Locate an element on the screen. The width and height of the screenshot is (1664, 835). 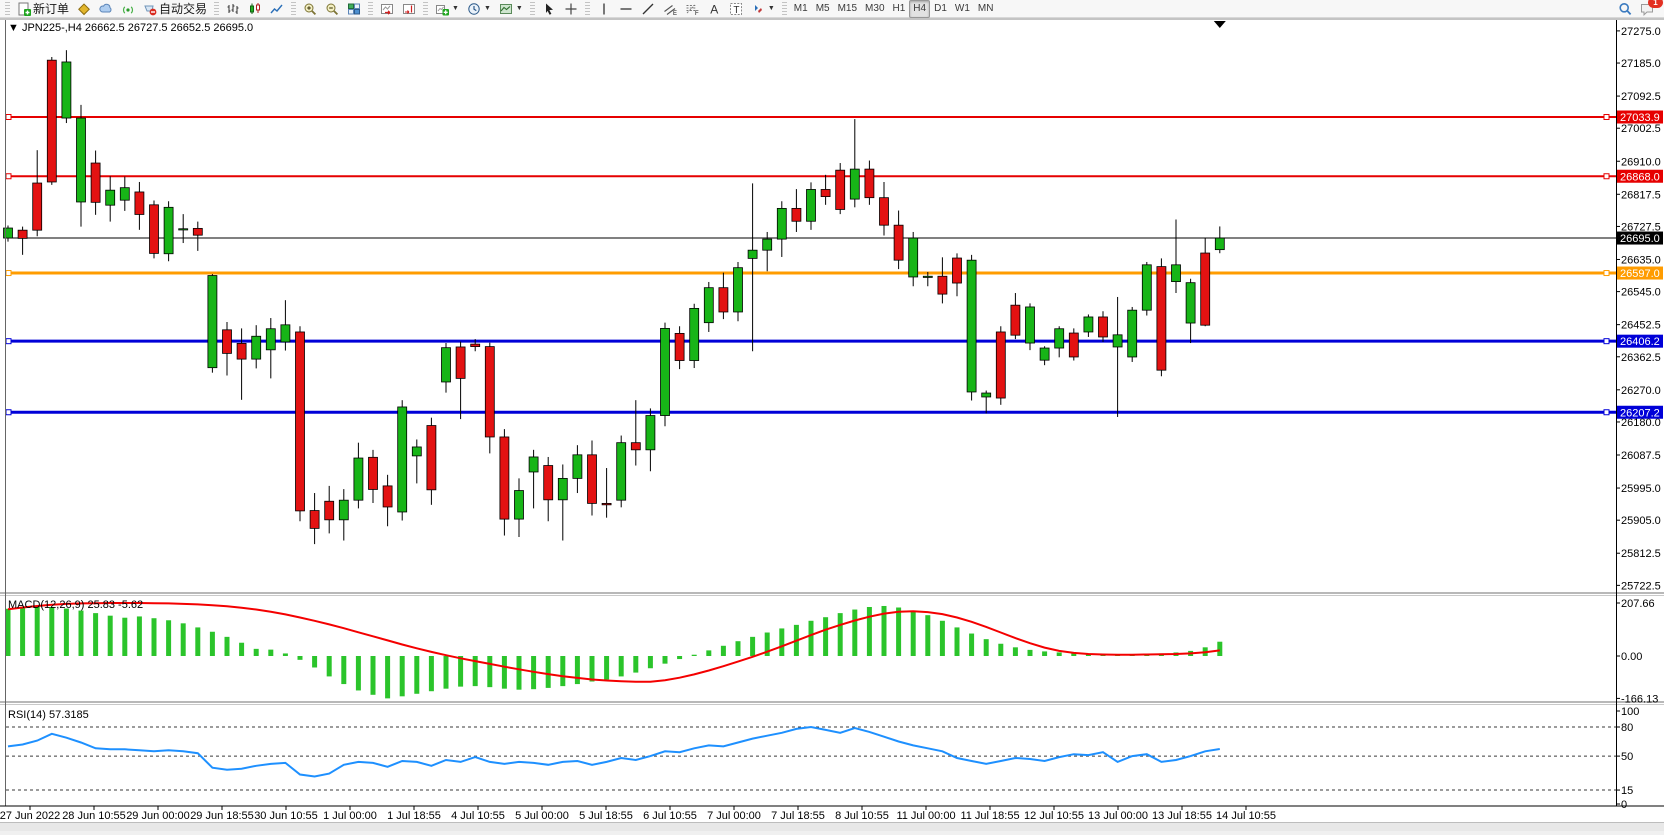
price-badge-26597.0: 26597.0 is located at coordinates (1640, 273).